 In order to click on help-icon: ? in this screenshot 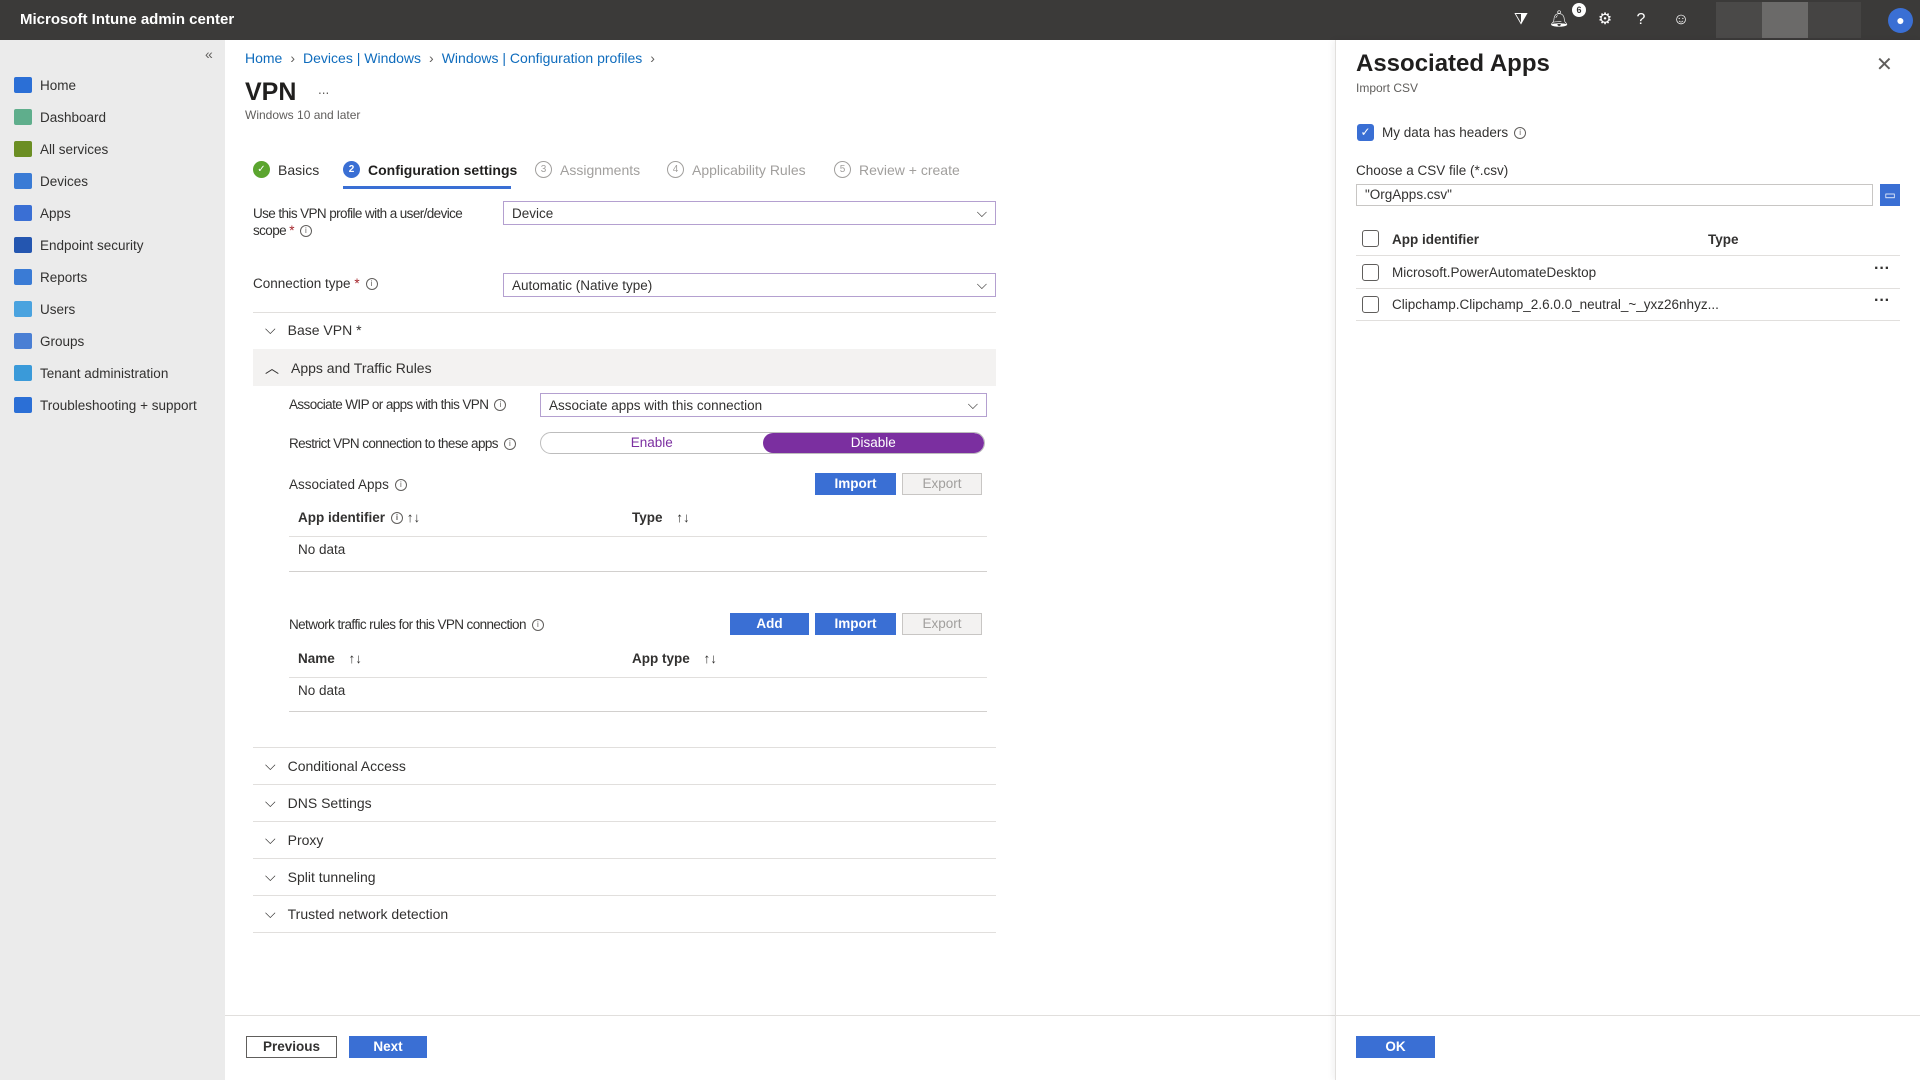, I will do `click(1641, 19)`.